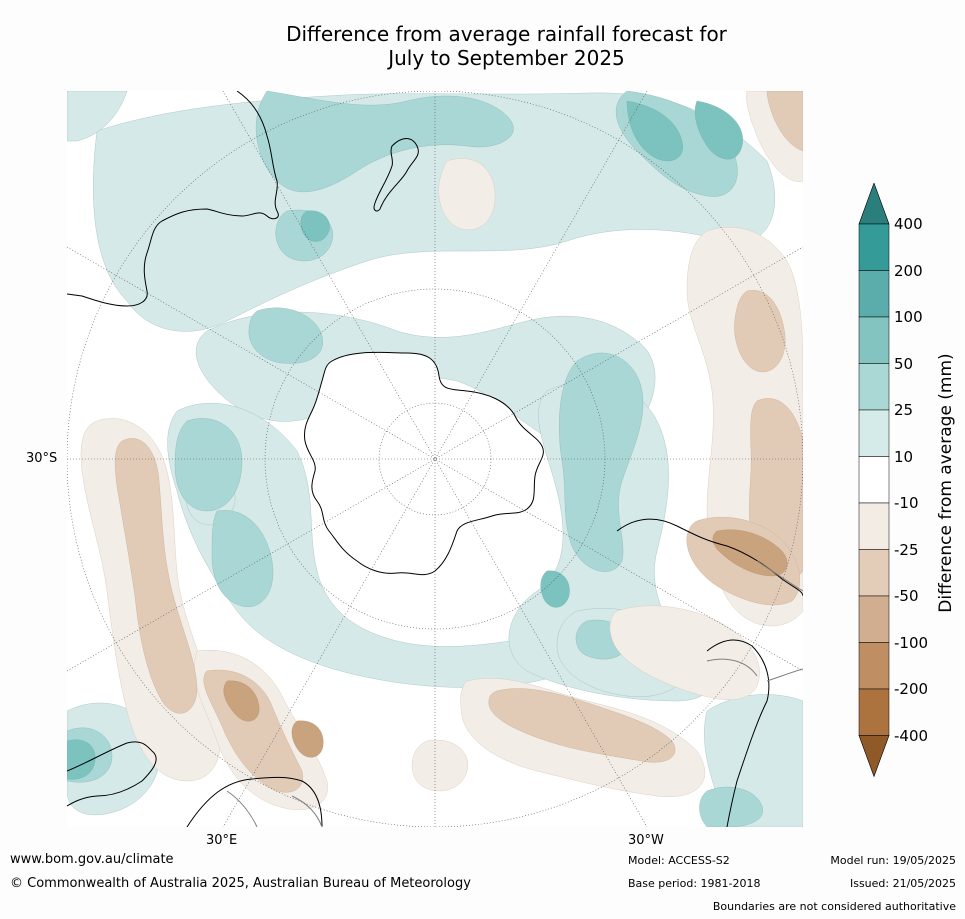 This screenshot has height=919, width=965. Describe the element at coordinates (908, 224) in the screenshot. I see `colorbar-tick-label: 400` at that location.